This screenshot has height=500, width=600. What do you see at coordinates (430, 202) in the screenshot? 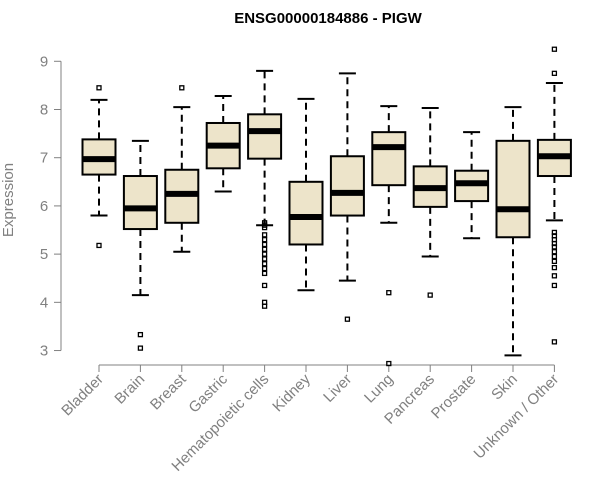
I see `box-pancreas` at bounding box center [430, 202].